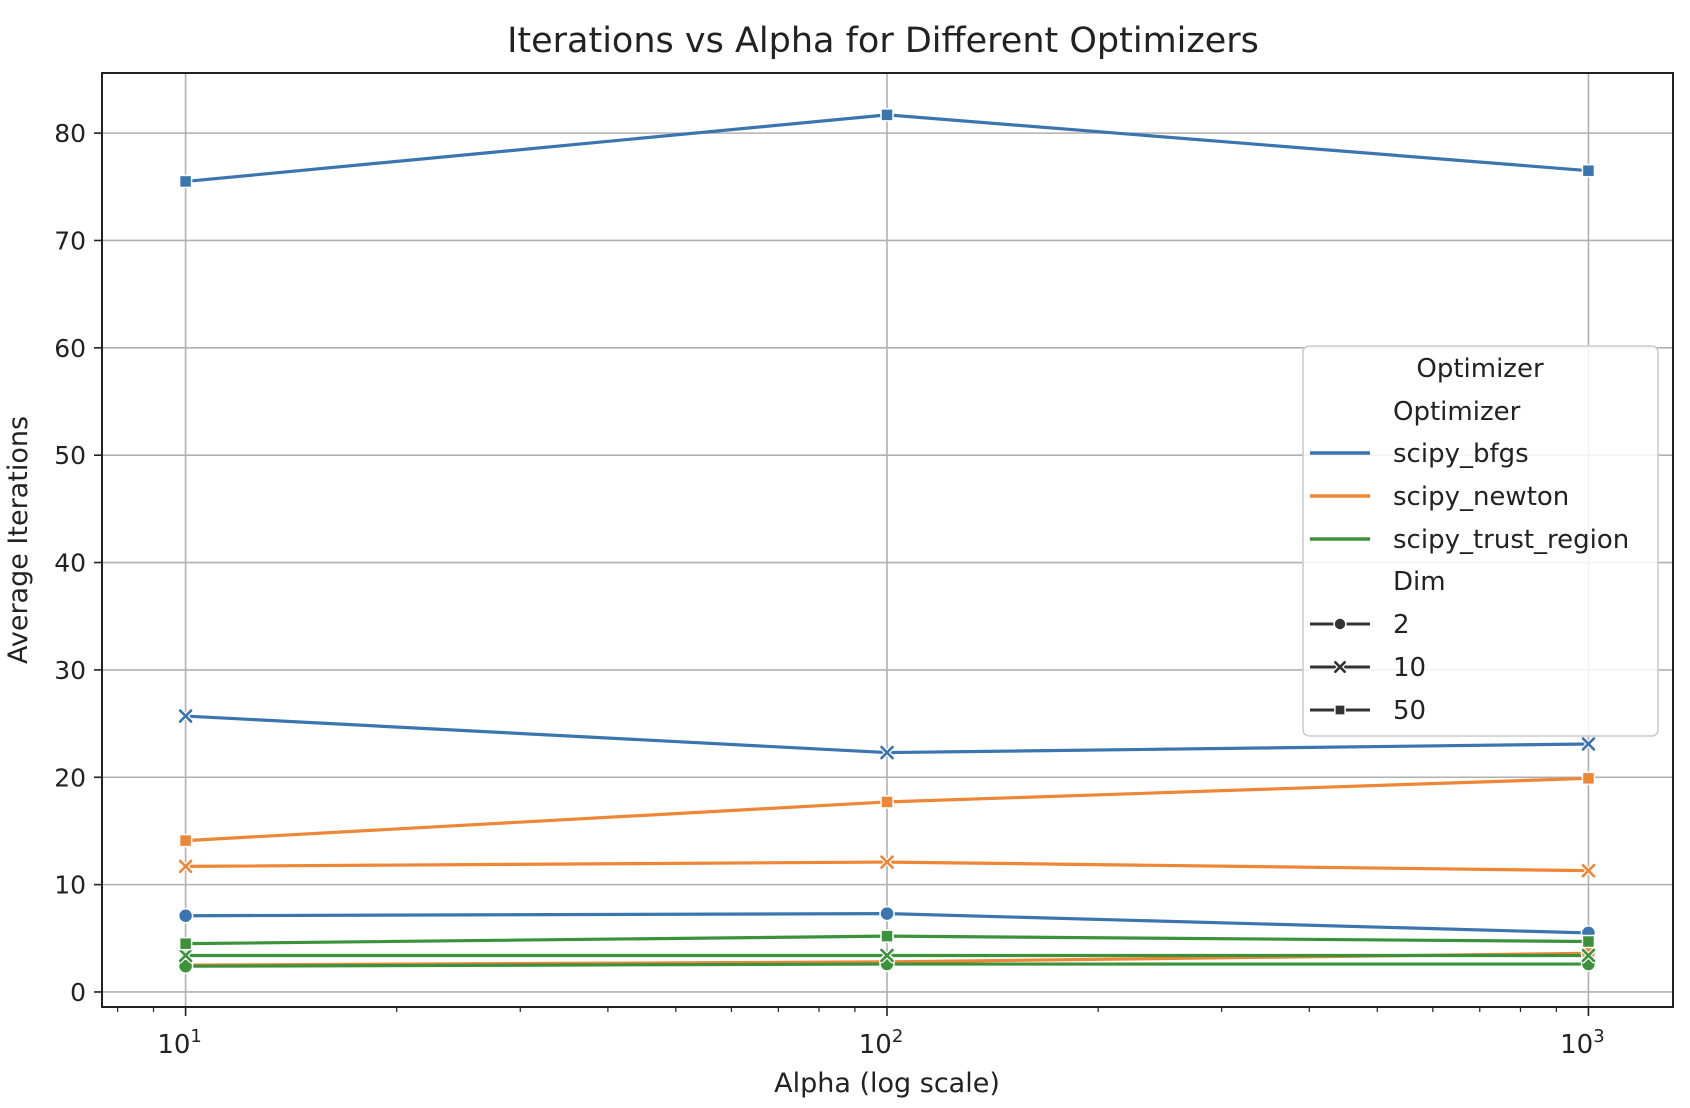  What do you see at coordinates (1409, 668) in the screenshot?
I see `legend-item-label: 10` at bounding box center [1409, 668].